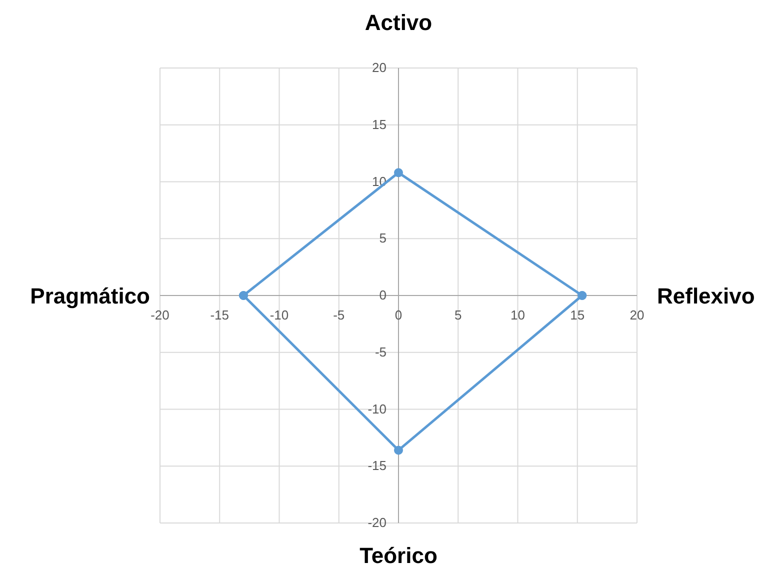 The width and height of the screenshot is (775, 575). Describe the element at coordinates (399, 555) in the screenshot. I see `text: Teórico` at that location.